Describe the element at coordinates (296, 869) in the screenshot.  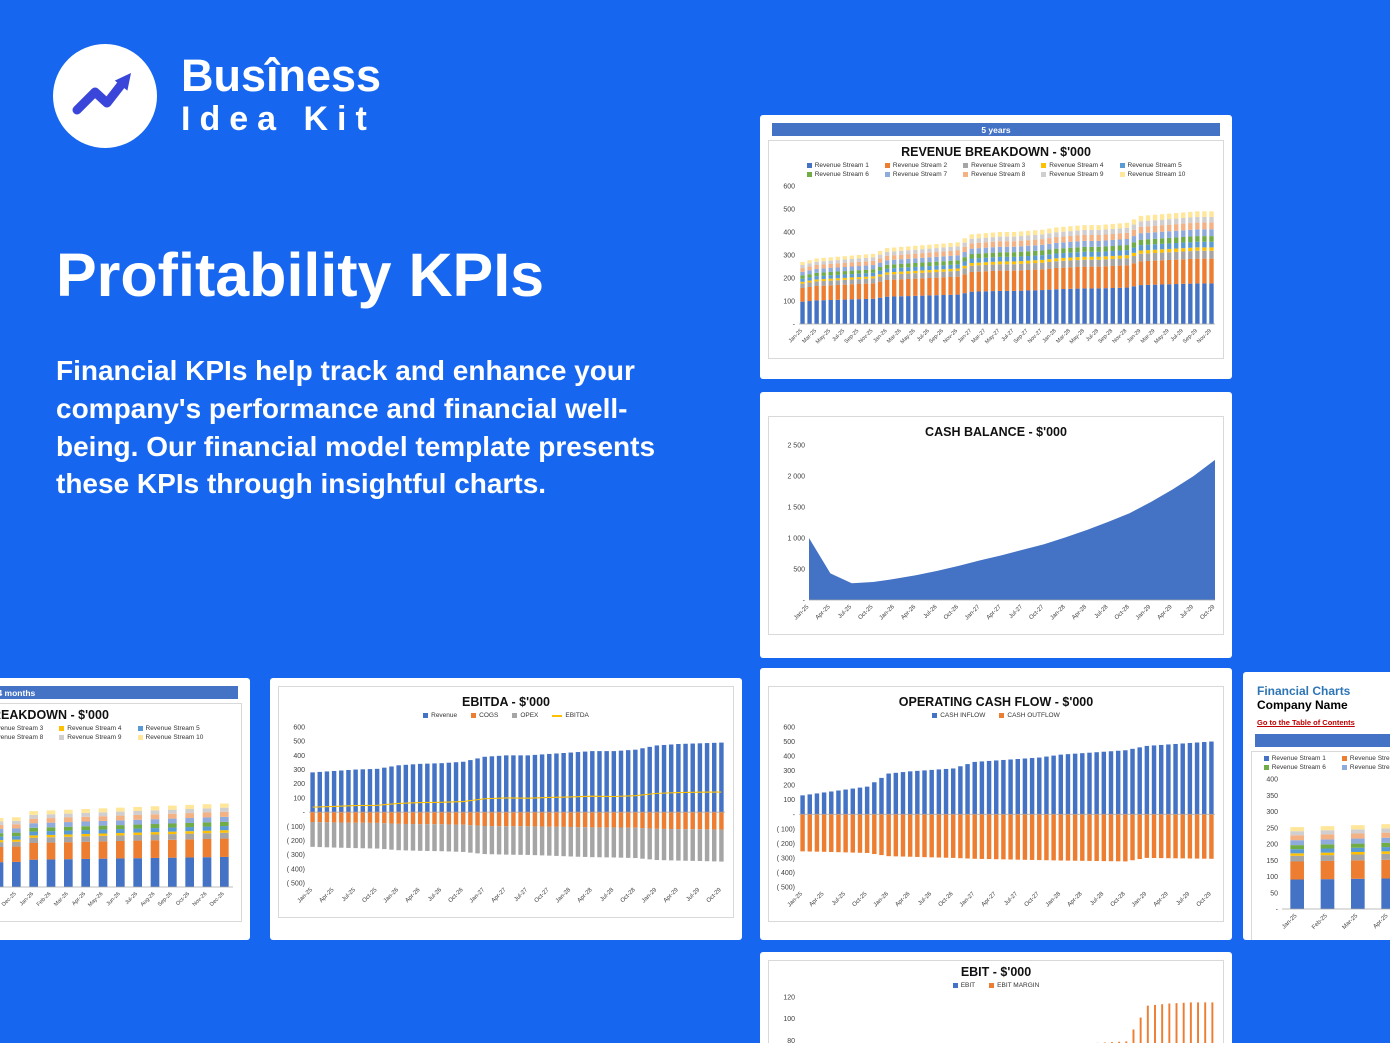
I see `svg-text: ( 400)` at that location.